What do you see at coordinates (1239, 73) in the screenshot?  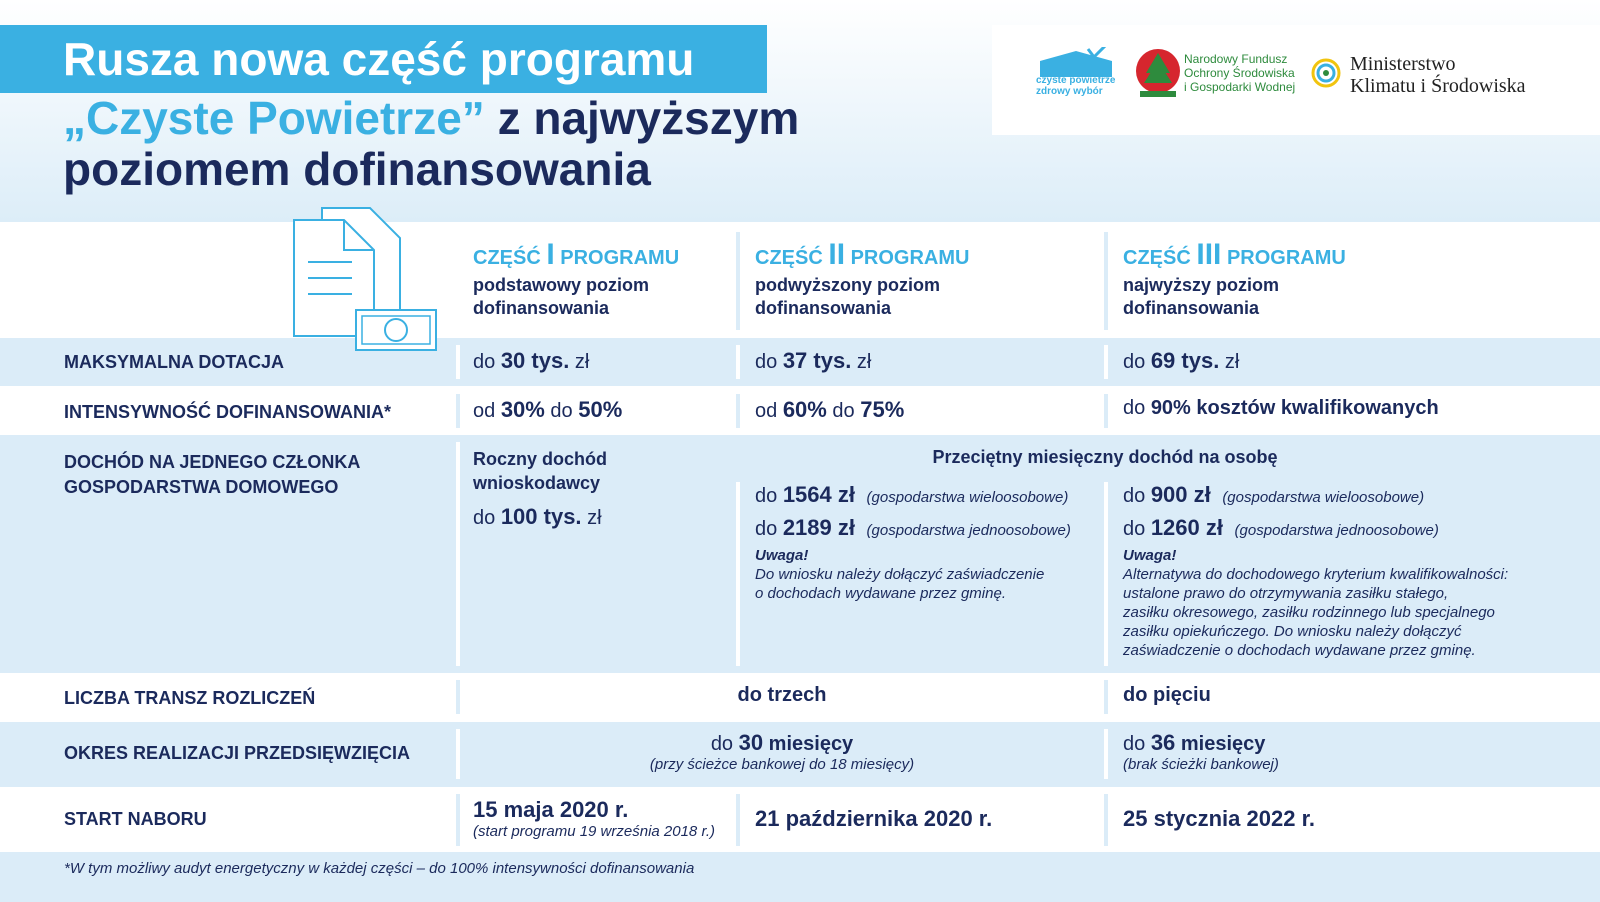 I see `logo-line: Ochrony Środowiska` at bounding box center [1239, 73].